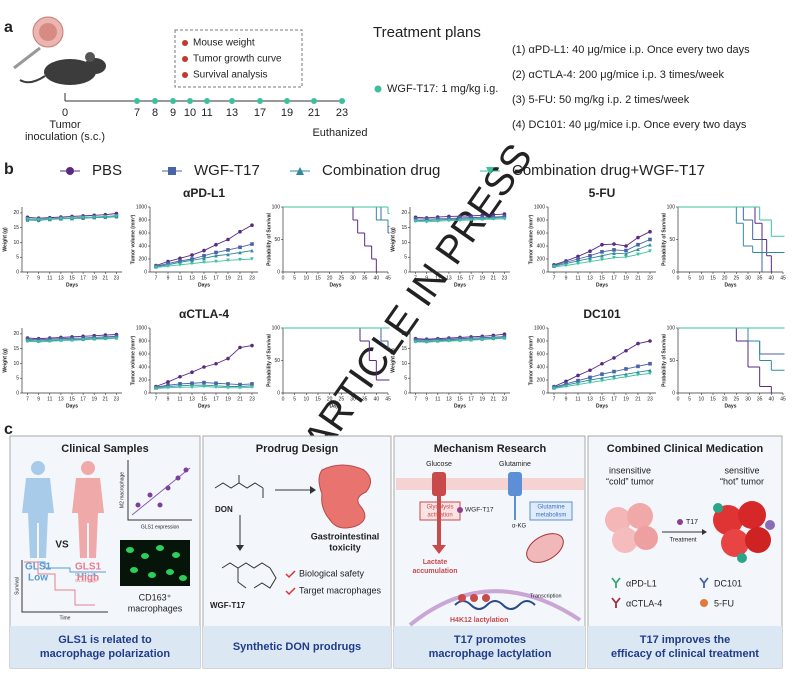  I want to click on lactylation: H4K12 lactylation, so click(479, 620).